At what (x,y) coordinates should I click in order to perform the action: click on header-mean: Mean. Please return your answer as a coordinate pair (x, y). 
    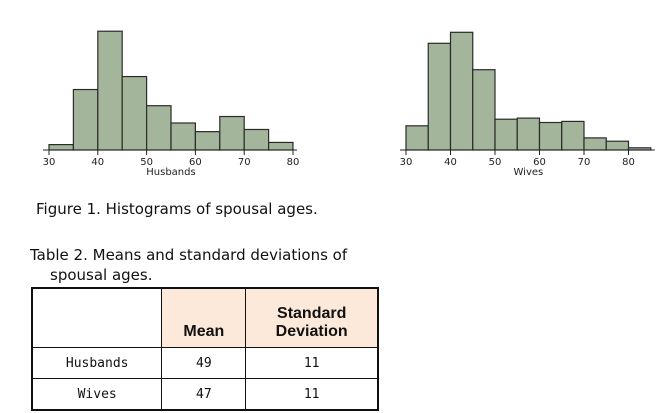
    Looking at the image, I should click on (204, 317).